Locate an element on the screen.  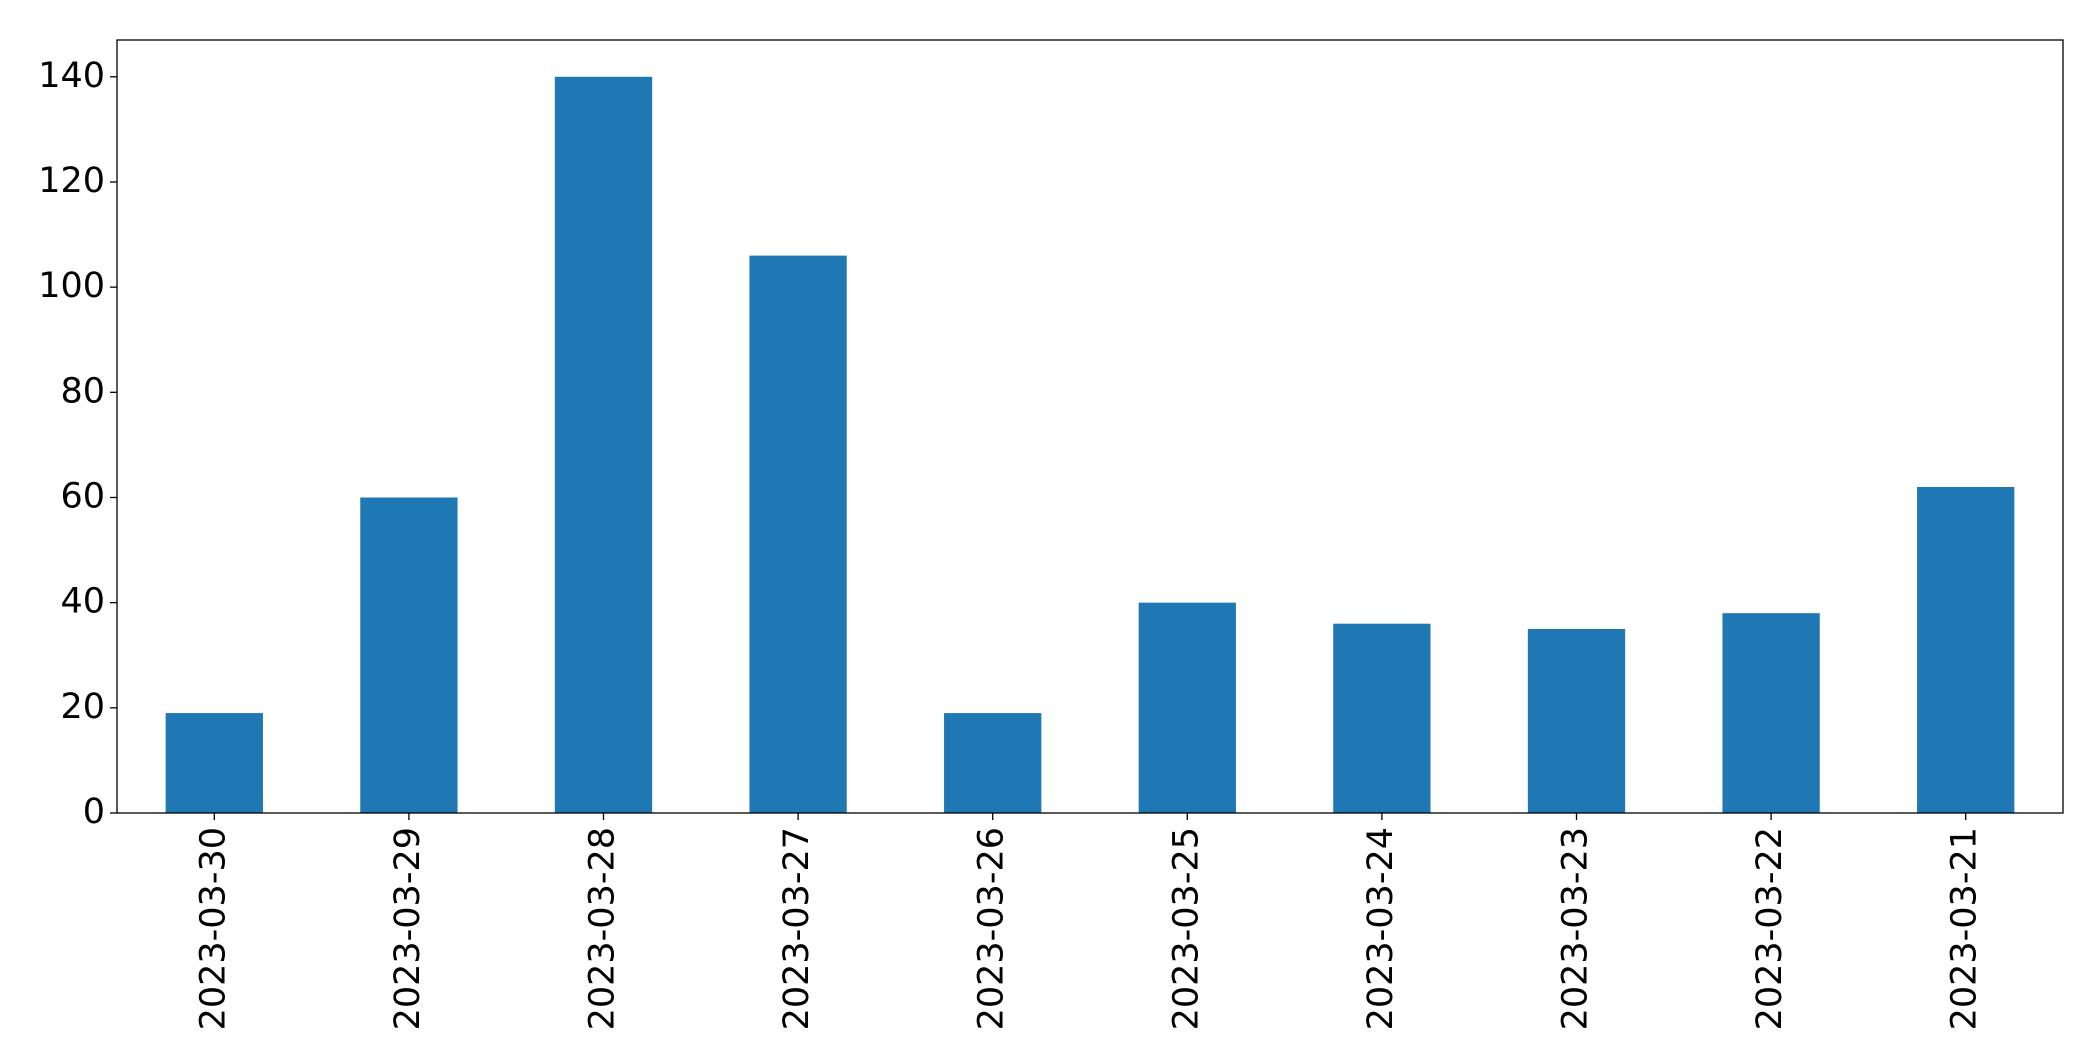
y-tick-label: 60 is located at coordinates (82, 496).